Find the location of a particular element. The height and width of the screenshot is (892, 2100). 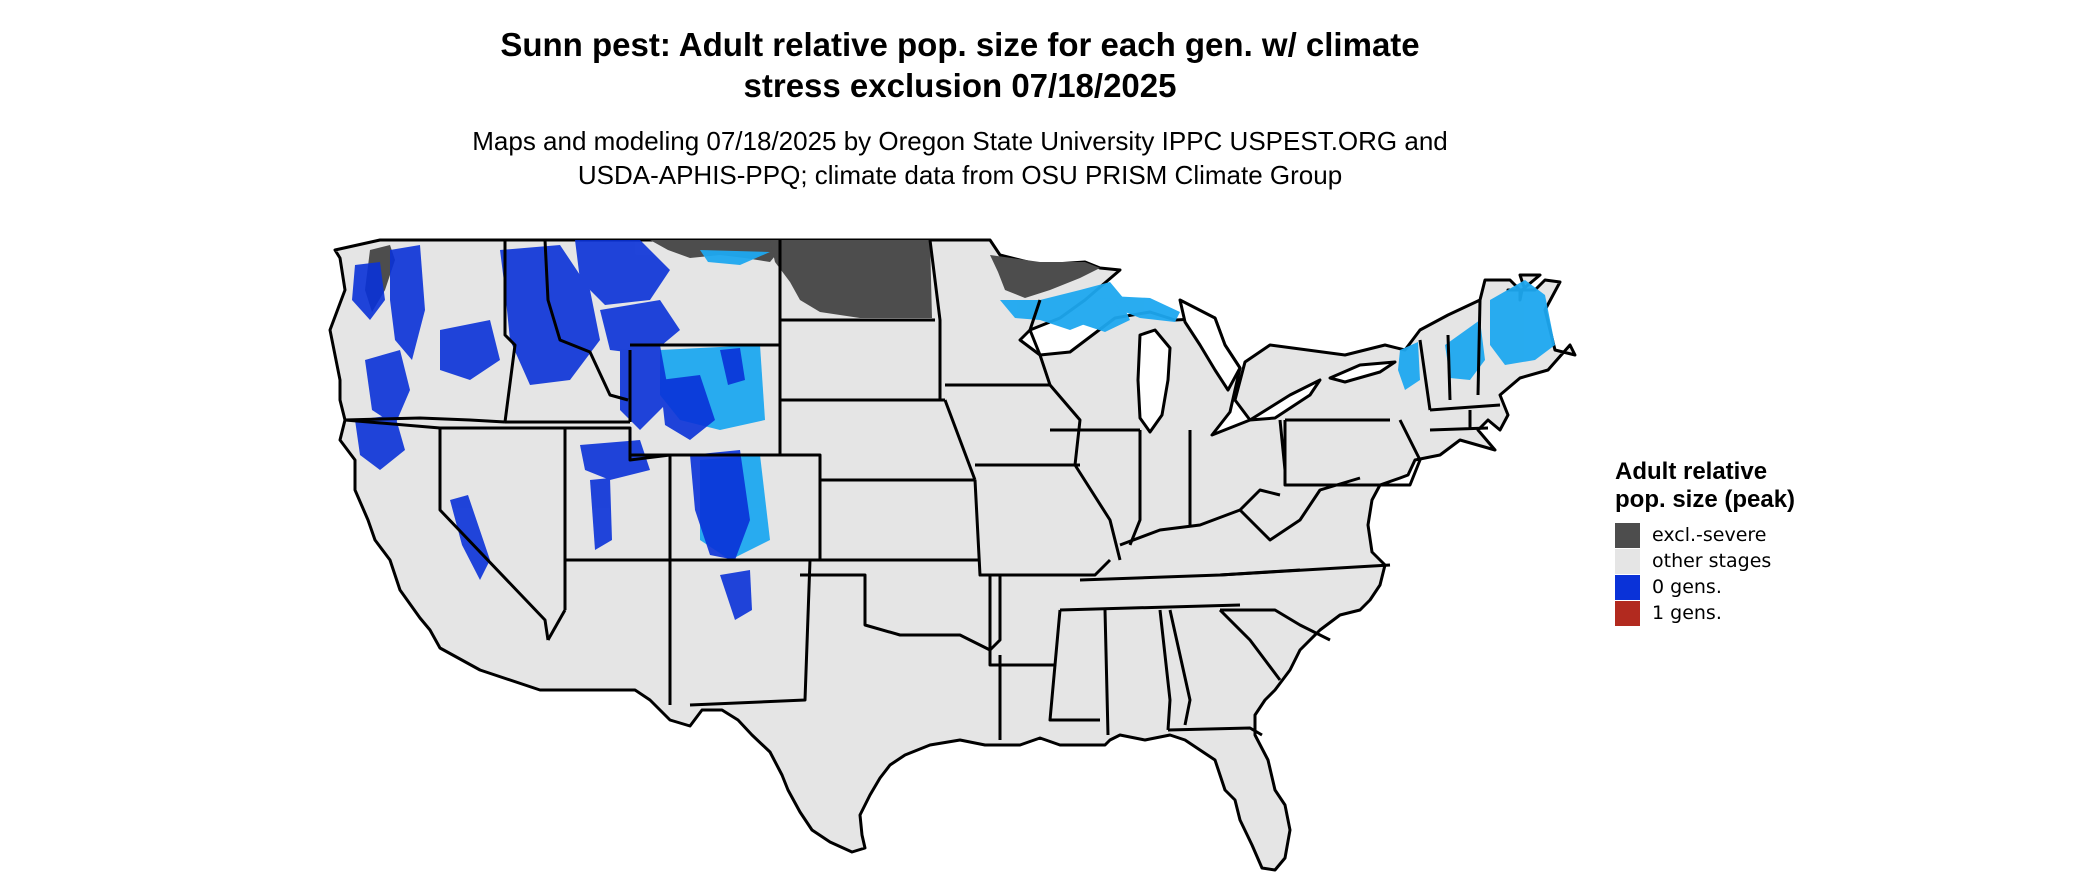

border-ga-fl is located at coordinates (1215, 731).